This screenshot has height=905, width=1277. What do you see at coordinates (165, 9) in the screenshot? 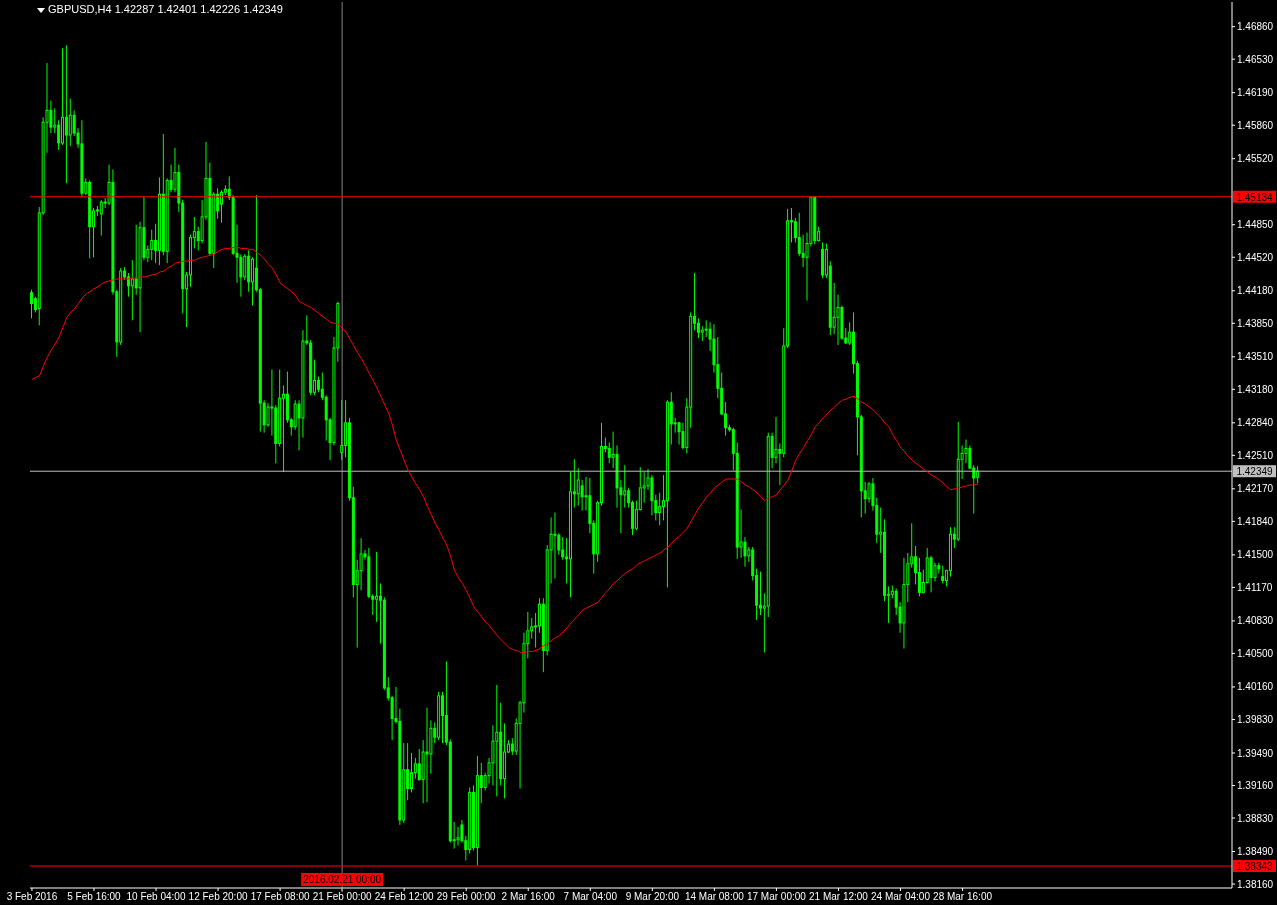
I see `chart-title: GBPUSD,H4 1.42287 1.42401 1.42226 1.42349` at bounding box center [165, 9].